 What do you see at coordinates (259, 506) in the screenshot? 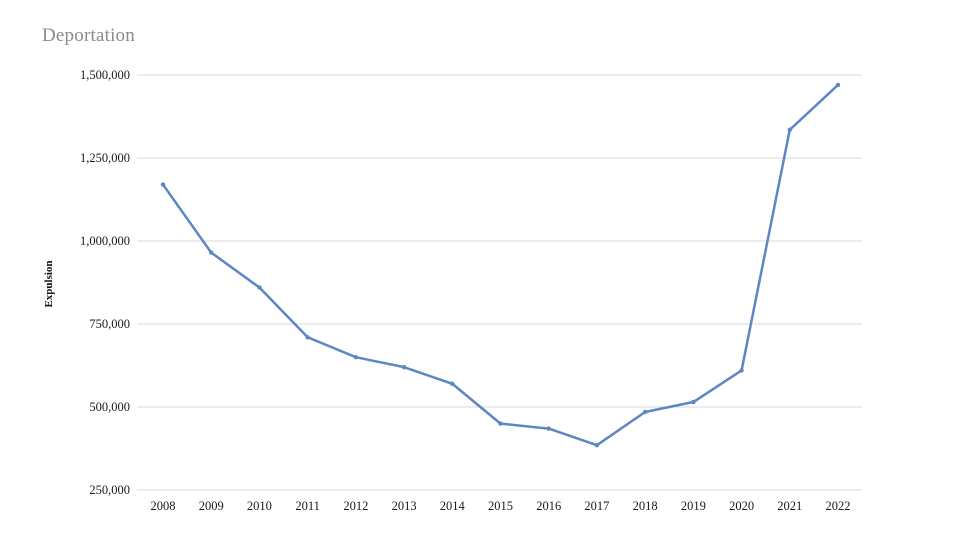
I see `x-tick-label: 2010` at bounding box center [259, 506].